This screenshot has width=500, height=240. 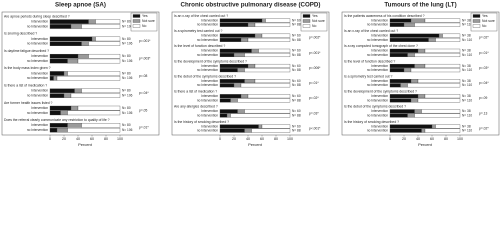 I want to click on question-label: Is there a list of medication ?, so click(x=195, y=92).